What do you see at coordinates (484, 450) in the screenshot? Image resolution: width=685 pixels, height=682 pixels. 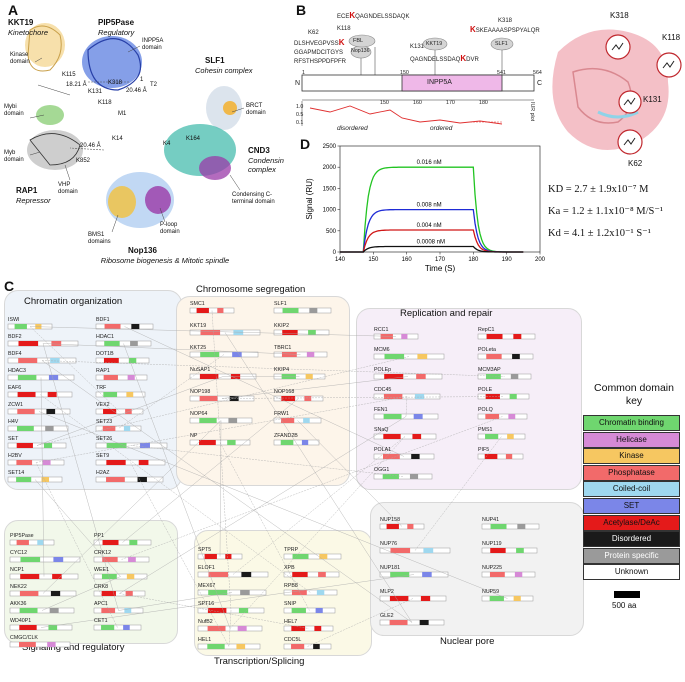 I see `protein-label-replication-13: PIF5` at bounding box center [484, 450].